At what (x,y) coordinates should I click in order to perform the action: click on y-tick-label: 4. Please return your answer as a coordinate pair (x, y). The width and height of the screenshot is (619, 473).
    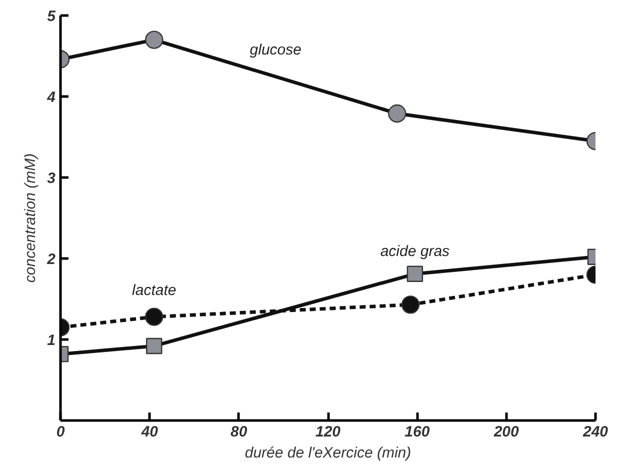
    Looking at the image, I should click on (51, 97).